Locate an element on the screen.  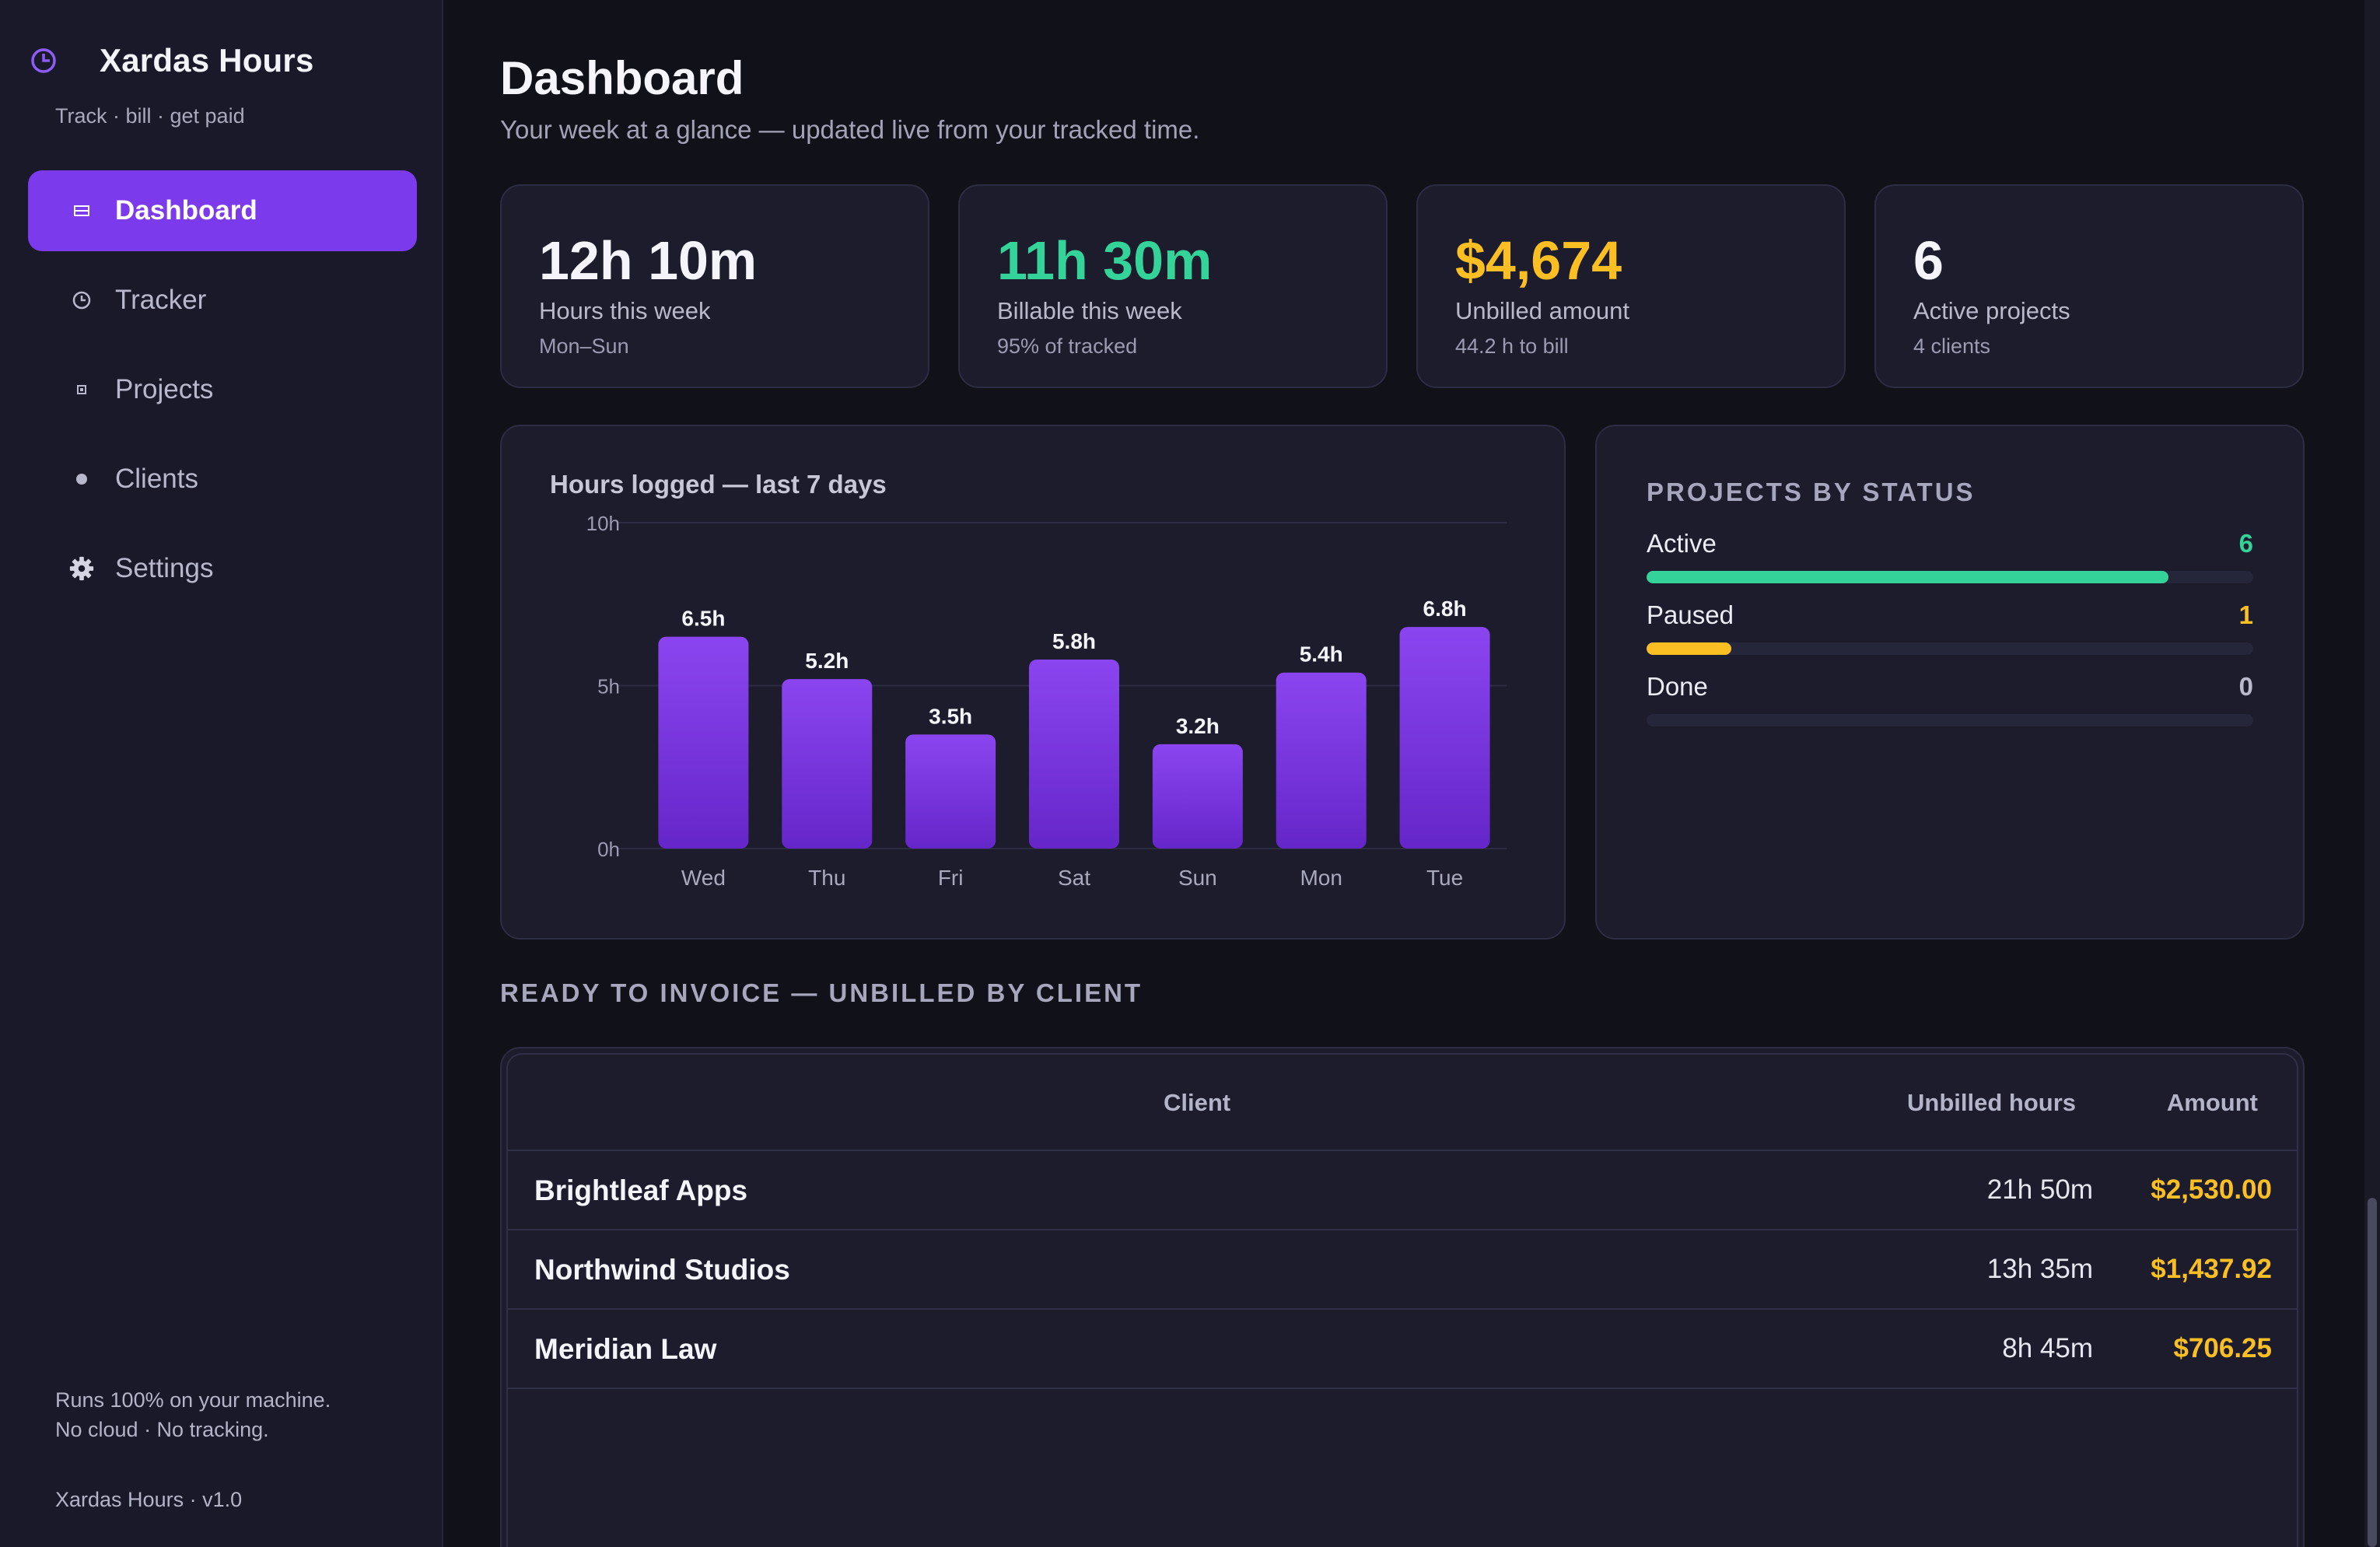
client-name: Northwind Studios is located at coordinates (662, 1270).